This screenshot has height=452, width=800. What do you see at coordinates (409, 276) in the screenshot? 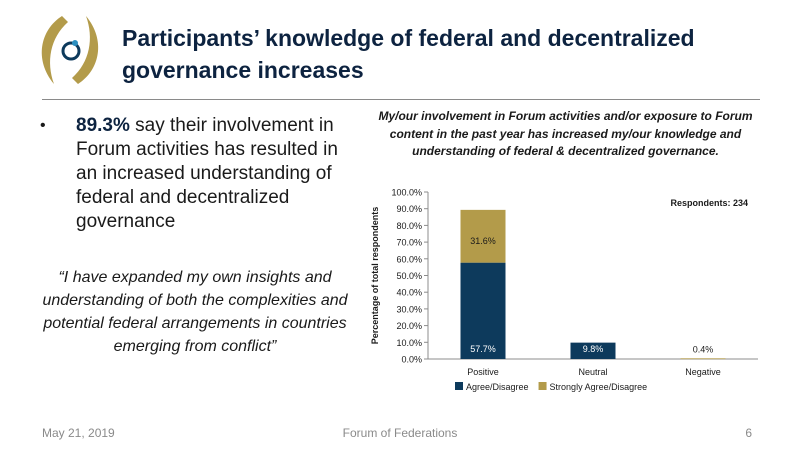
I see `y-tick-label: 50.0%` at bounding box center [409, 276].